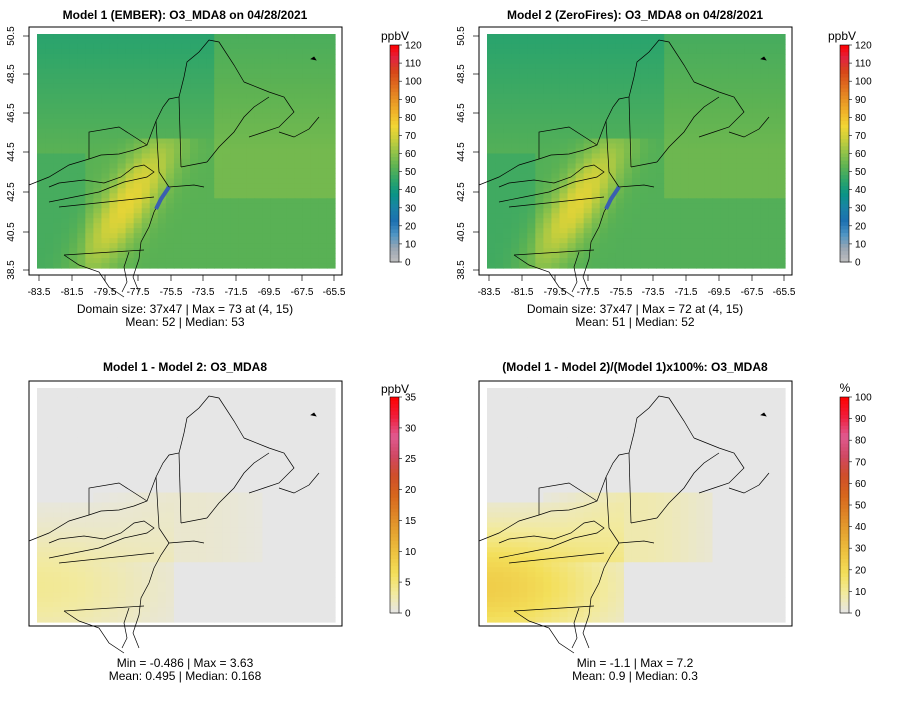 The image size is (900, 706). I want to click on panel1-xtick: -67.5, so click(302, 292).